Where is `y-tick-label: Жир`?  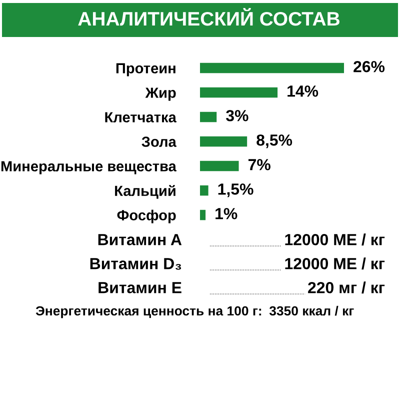
y-tick-label: Жир is located at coordinates (160, 94).